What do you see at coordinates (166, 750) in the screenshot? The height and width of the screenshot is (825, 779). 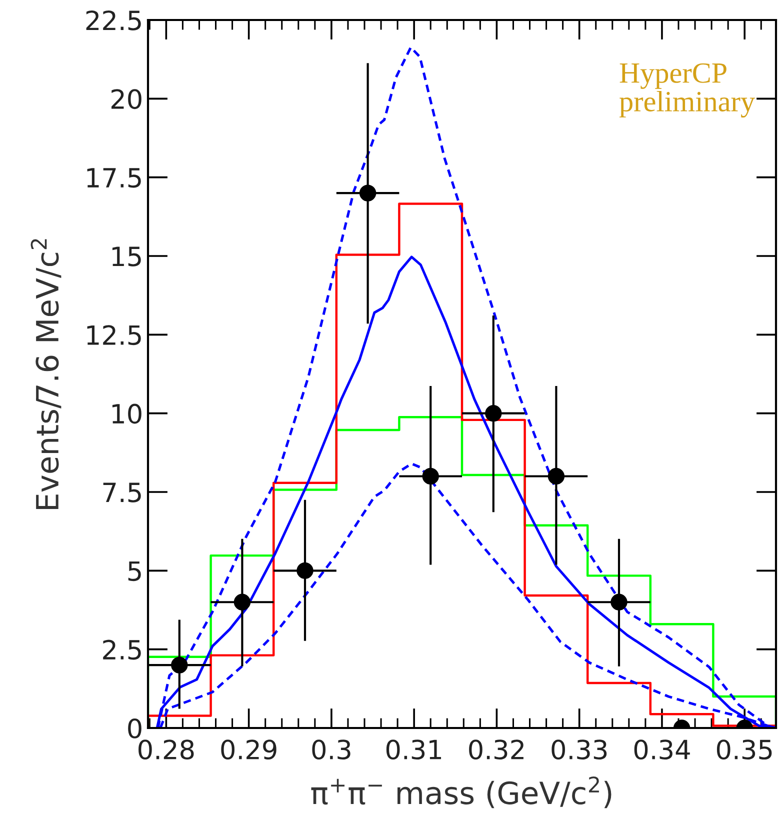 I see `x-tick-label: 0.28` at bounding box center [166, 750].